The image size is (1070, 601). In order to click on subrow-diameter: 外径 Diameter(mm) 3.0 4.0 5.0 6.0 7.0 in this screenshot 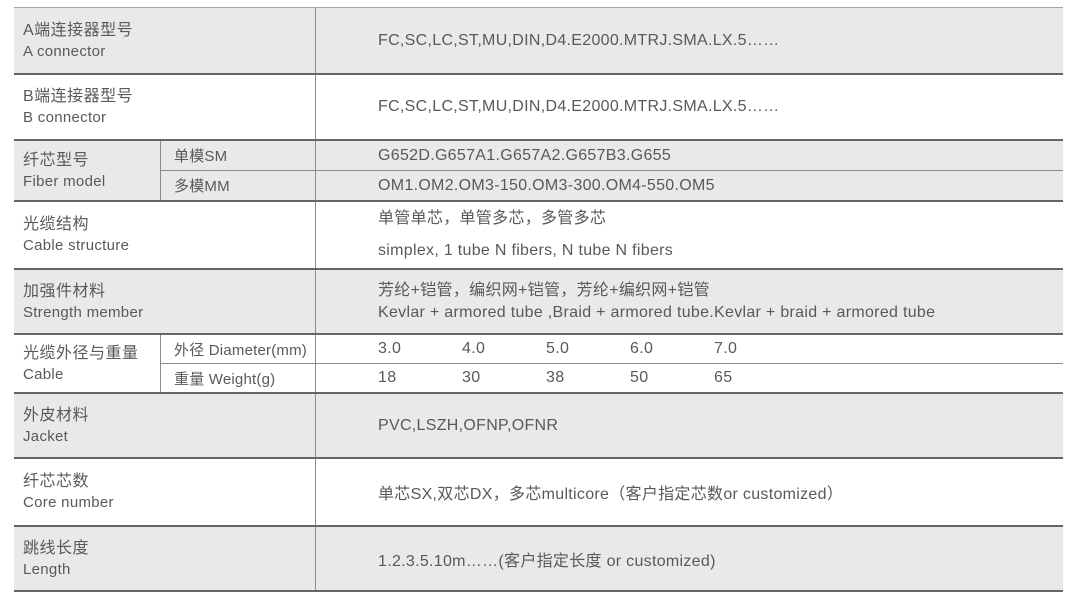, I will do `click(611, 349)`.